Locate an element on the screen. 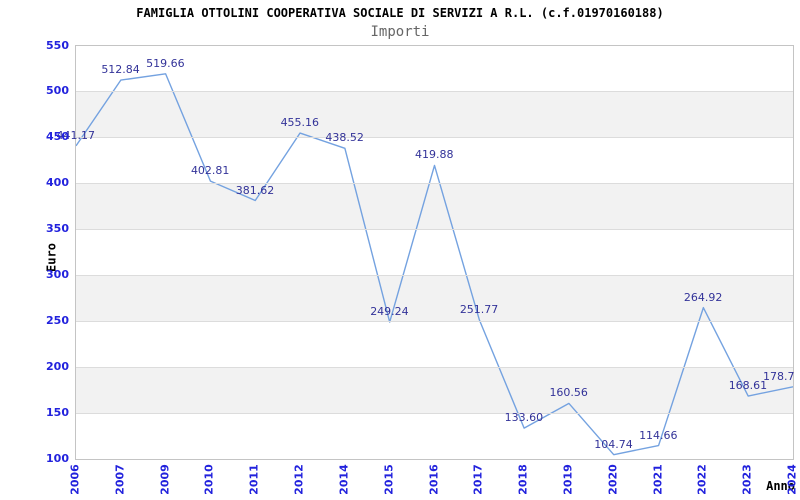 This screenshot has width=800, height=500. data-point-label: 104.74 is located at coordinates (613, 444).